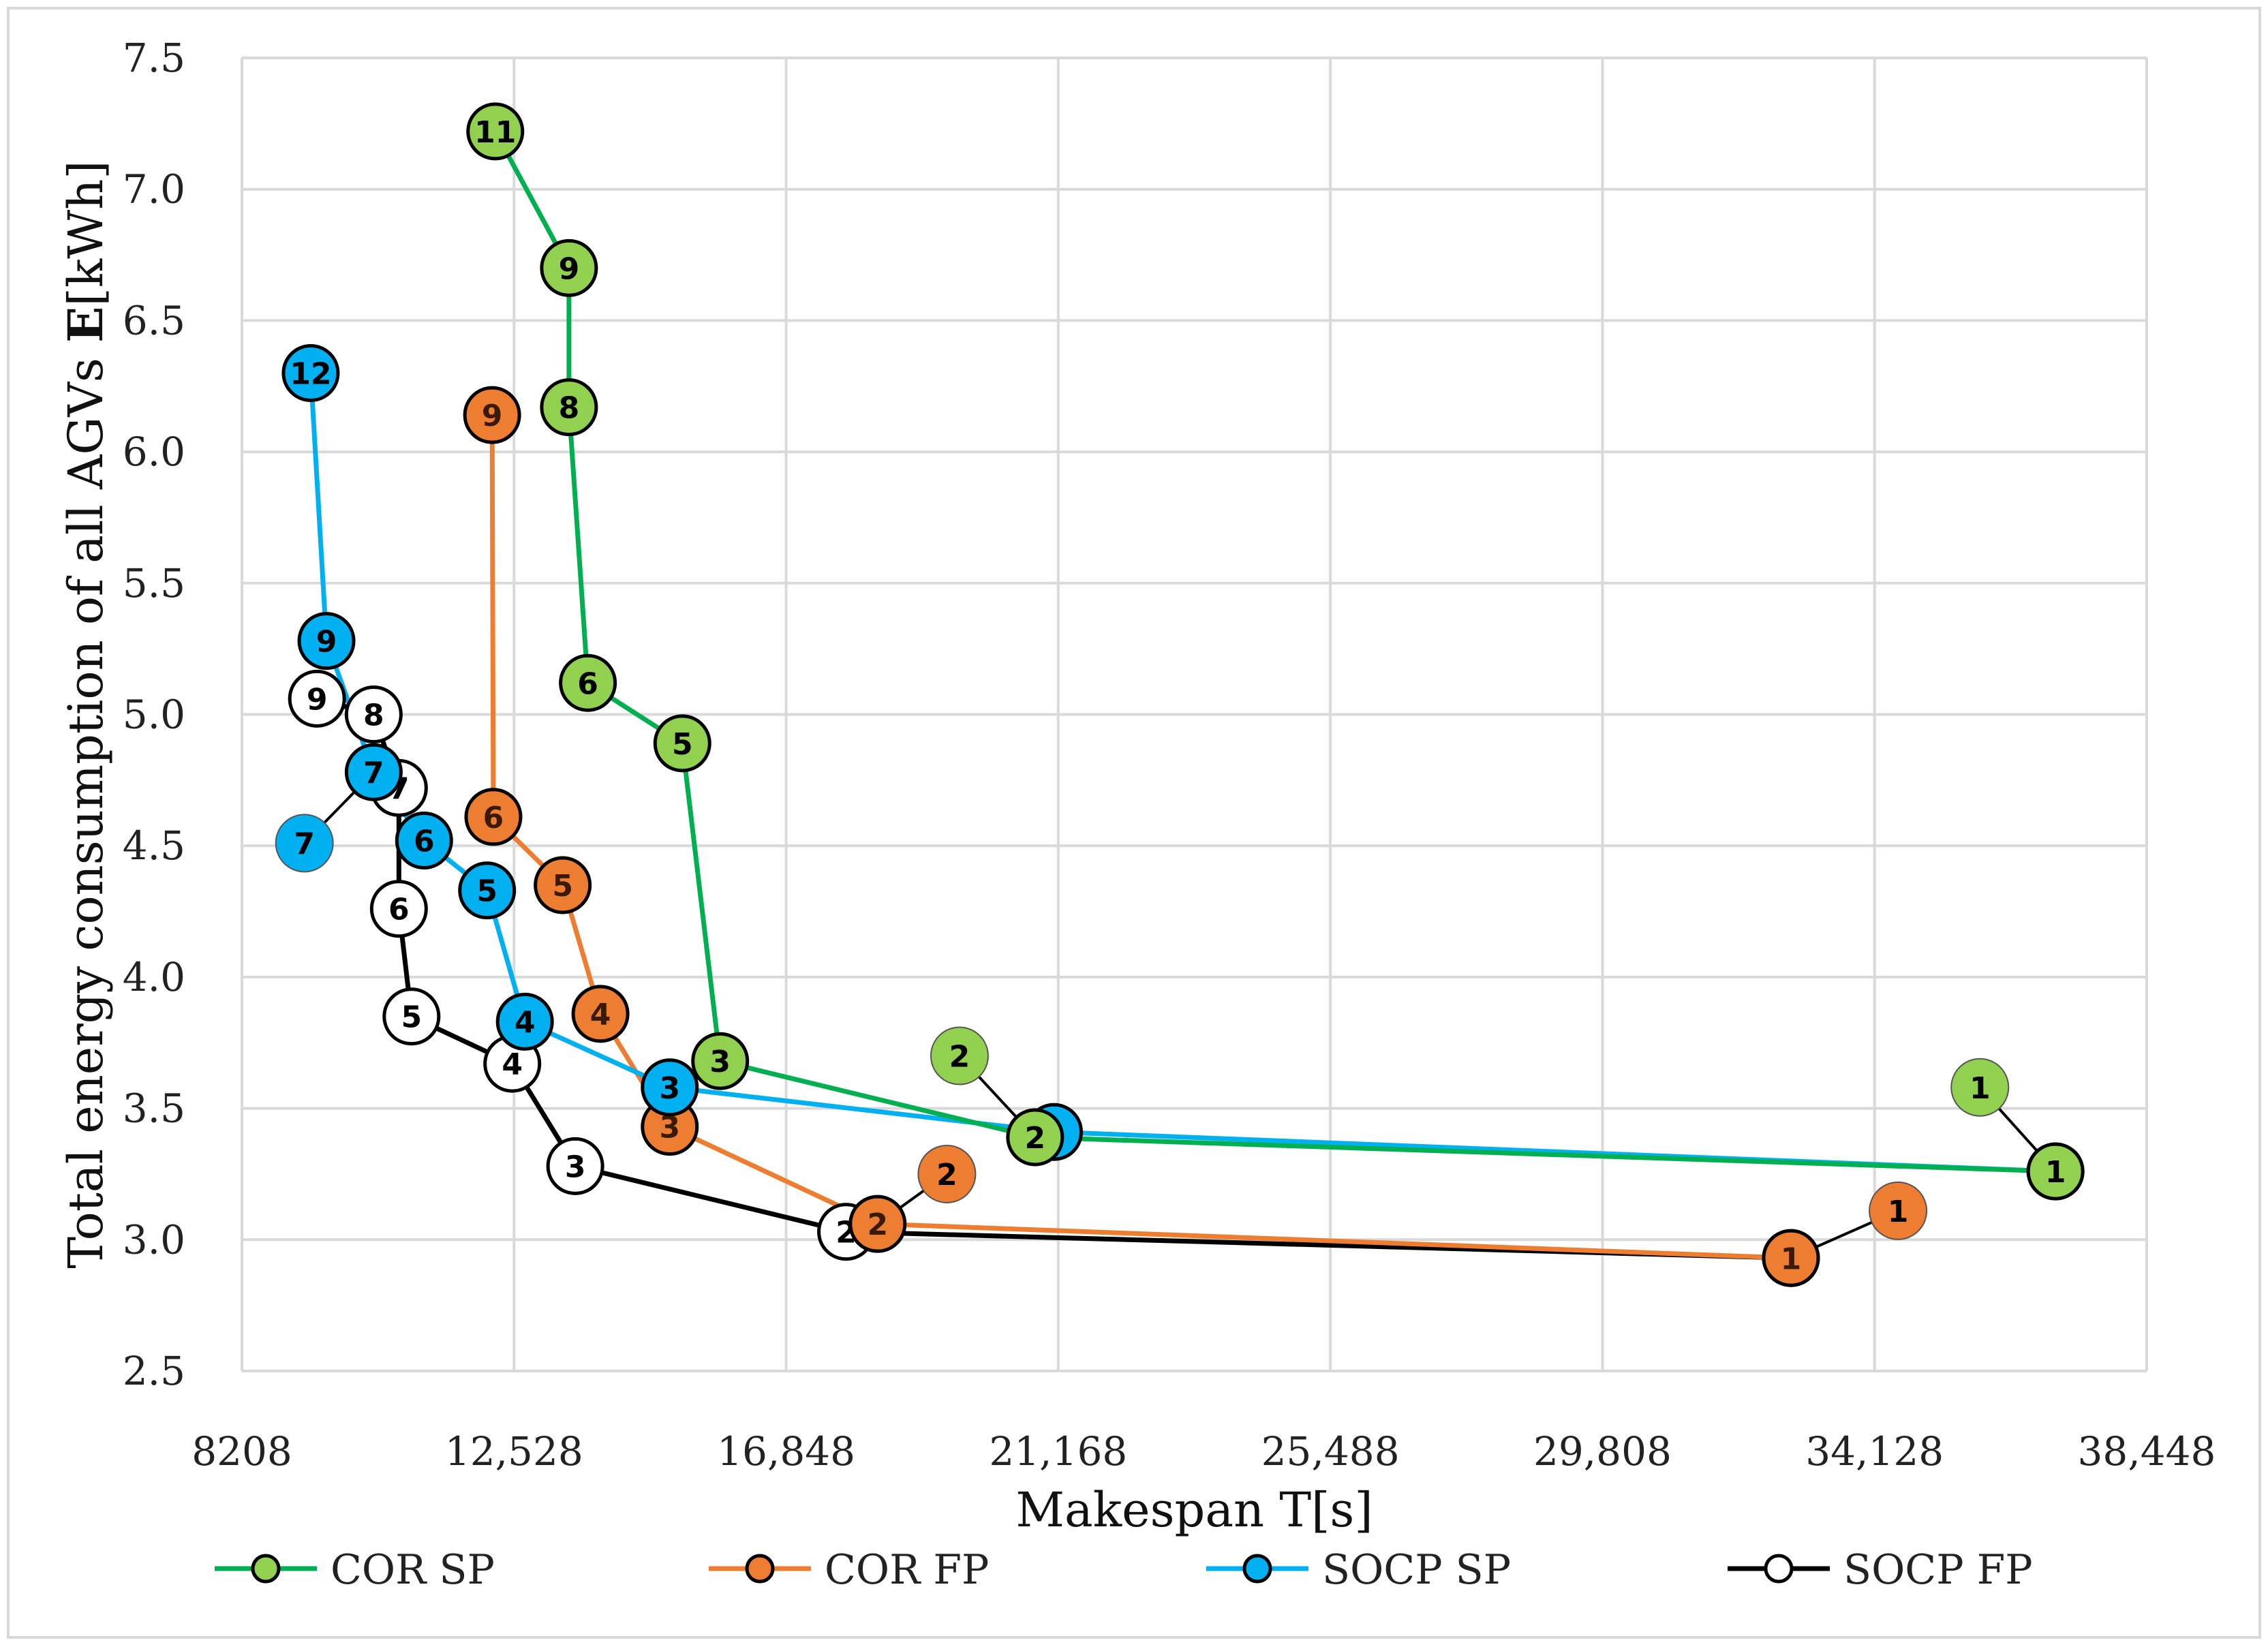 This screenshot has height=1649, width=2268. I want to click on y-tick-label: 4.0, so click(154, 977).